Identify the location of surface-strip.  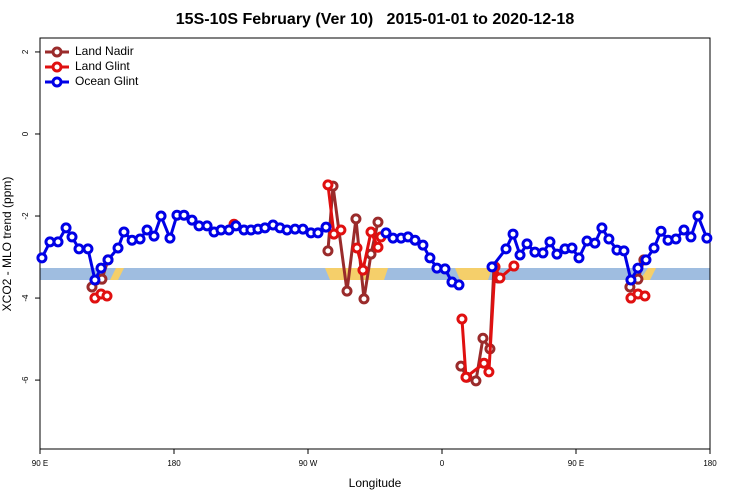
(375, 274).